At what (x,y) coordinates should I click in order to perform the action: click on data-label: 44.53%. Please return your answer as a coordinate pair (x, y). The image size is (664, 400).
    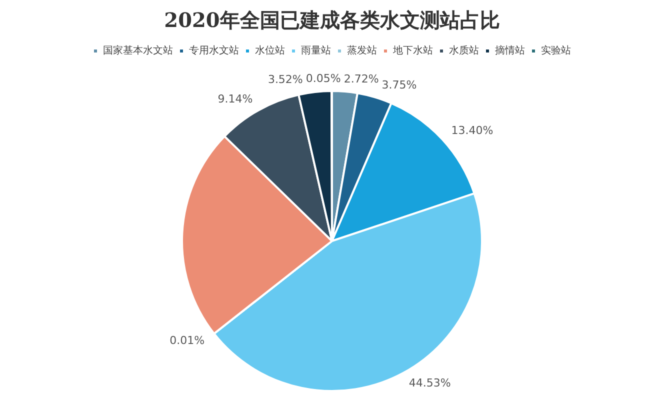
    Looking at the image, I should click on (429, 383).